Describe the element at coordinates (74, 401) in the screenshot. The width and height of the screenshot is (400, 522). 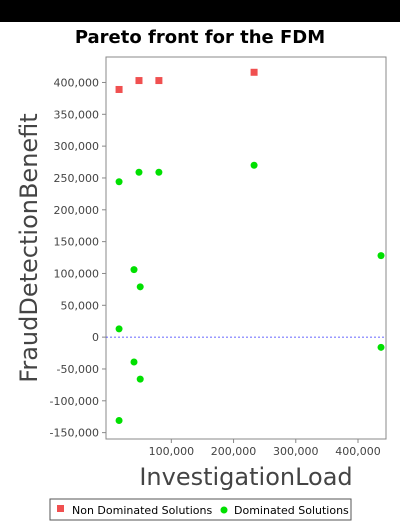
I see `y-tick-label: -100,000` at that location.